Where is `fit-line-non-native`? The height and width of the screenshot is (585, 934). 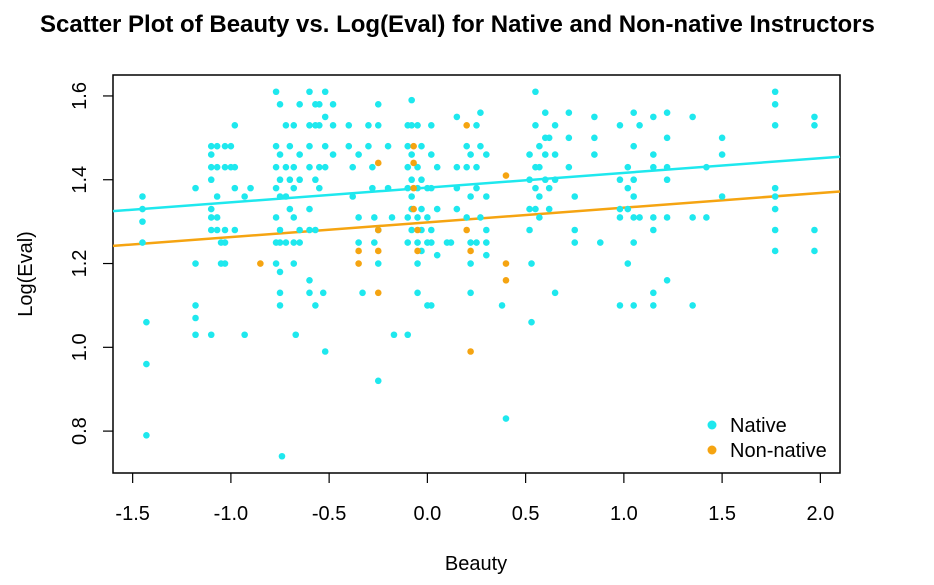 fit-line-non-native is located at coordinates (476, 219).